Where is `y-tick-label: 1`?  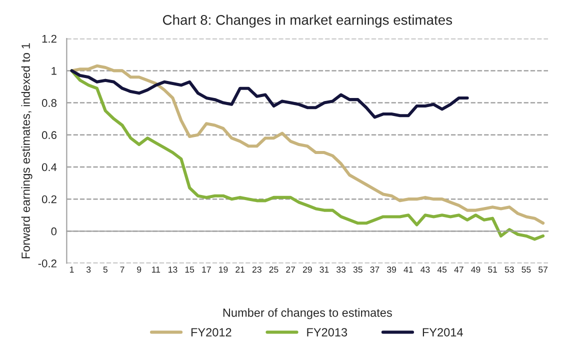 y-tick-label: 1 is located at coordinates (54, 71).